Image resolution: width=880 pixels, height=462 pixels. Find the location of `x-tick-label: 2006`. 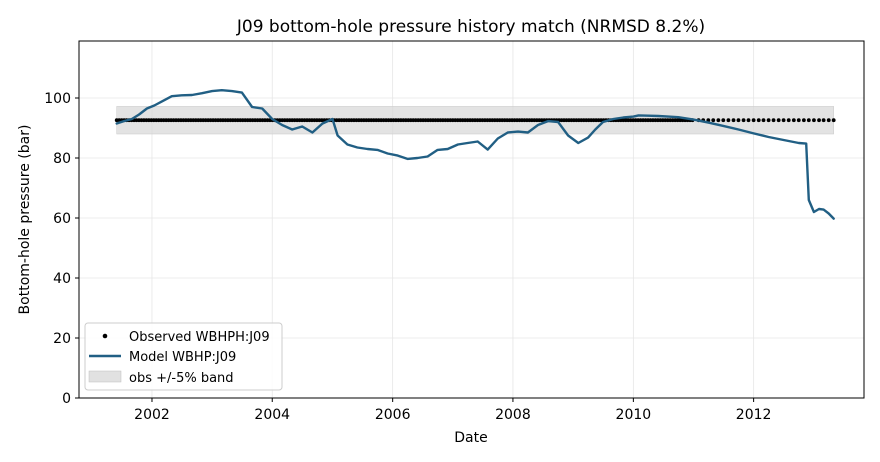

x-tick-label: 2006 is located at coordinates (393, 415).